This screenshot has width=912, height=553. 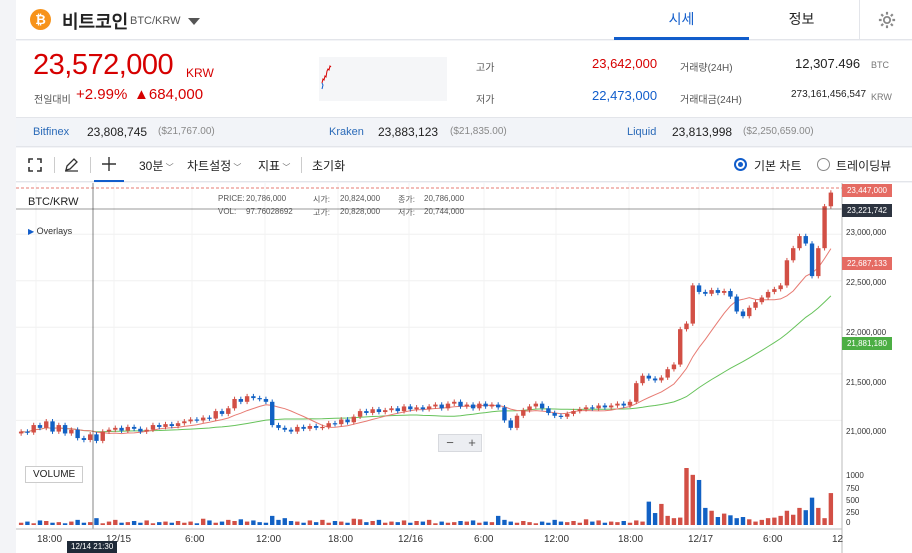 What do you see at coordinates (360, 198) in the screenshot?
I see `ohlc-open: 20,824,000` at bounding box center [360, 198].